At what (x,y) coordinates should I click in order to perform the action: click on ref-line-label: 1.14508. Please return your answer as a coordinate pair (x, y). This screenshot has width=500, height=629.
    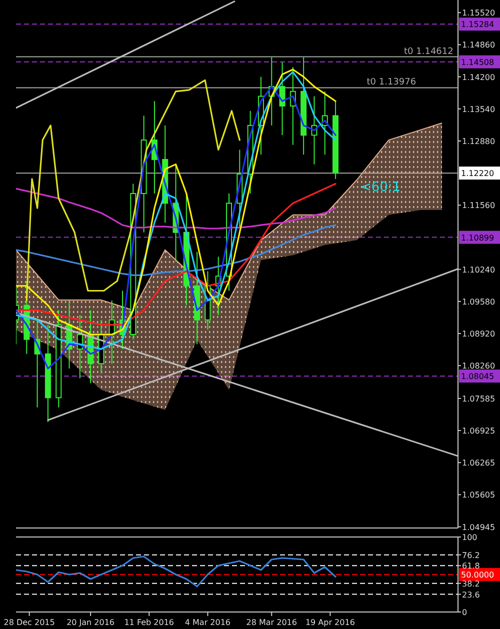
    Looking at the image, I should click on (477, 62).